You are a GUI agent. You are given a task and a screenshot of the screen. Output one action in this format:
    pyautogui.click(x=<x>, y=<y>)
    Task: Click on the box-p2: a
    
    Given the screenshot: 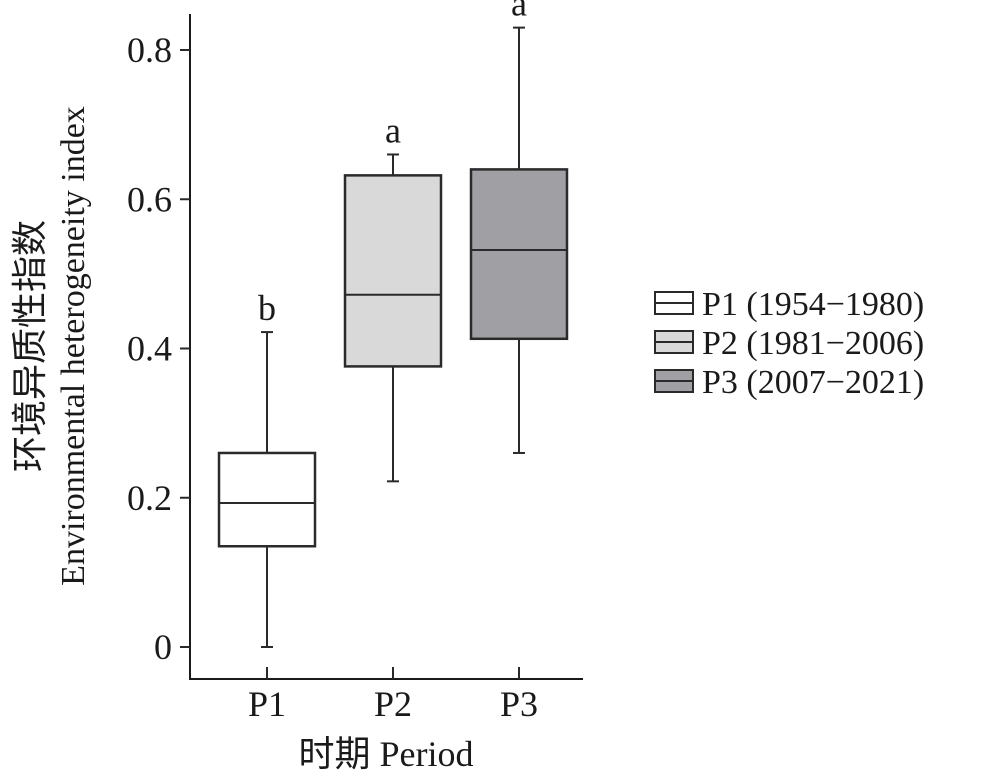 What is the action you would take?
    pyautogui.click(x=393, y=296)
    